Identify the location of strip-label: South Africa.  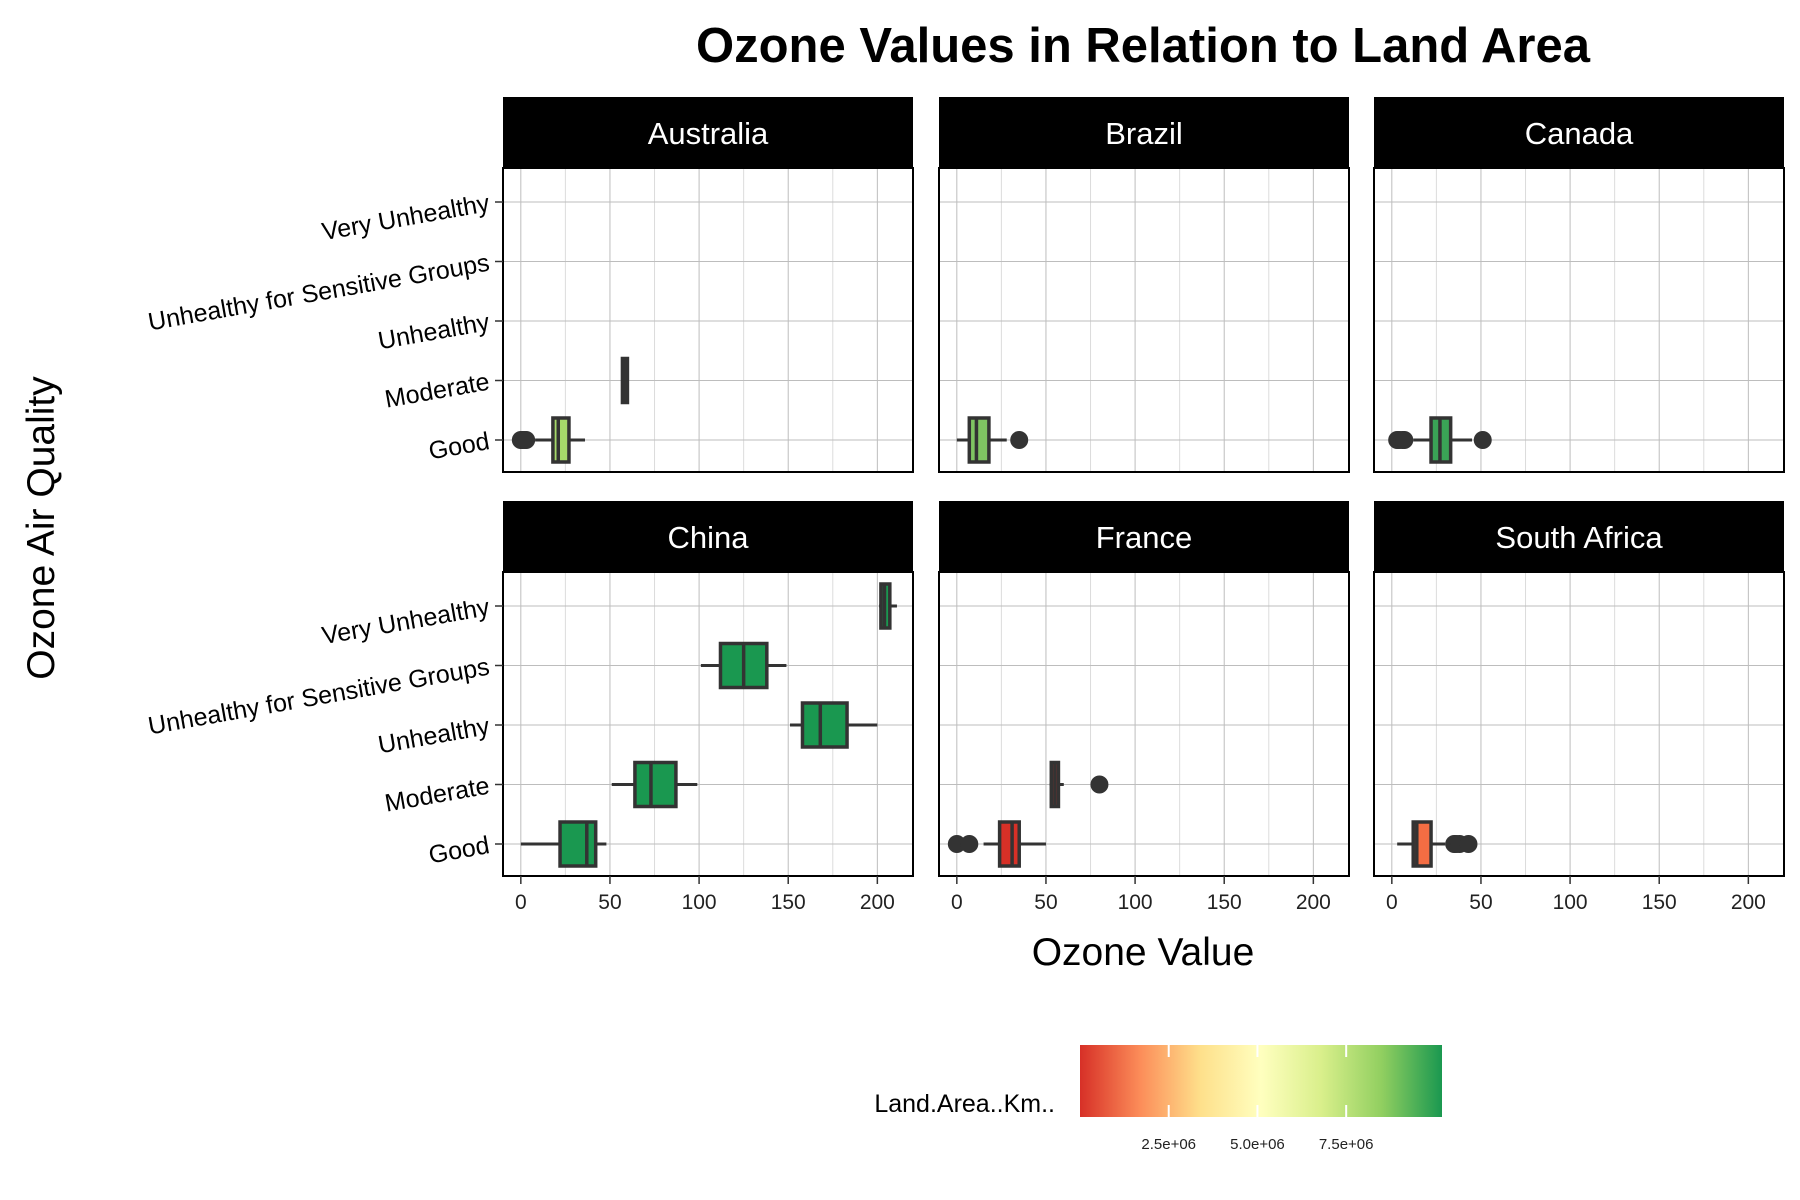
(1579, 537).